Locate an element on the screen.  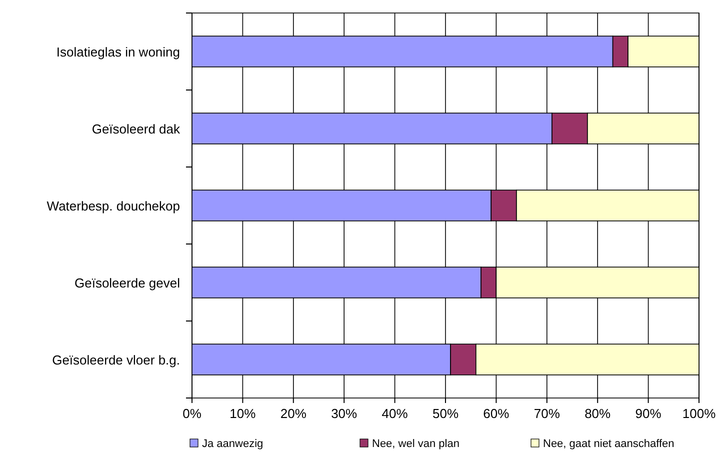
x-tick-label: 50% is located at coordinates (445, 413).